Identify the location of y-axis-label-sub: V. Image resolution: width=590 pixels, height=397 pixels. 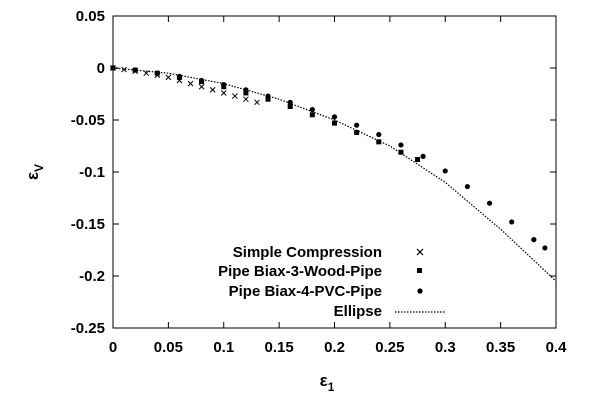
(39, 168).